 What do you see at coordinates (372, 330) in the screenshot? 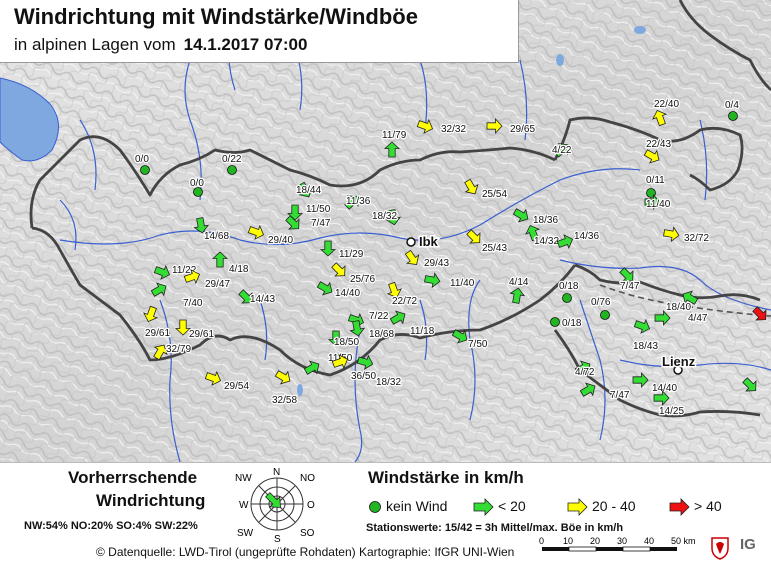
I see `station-low-arrow: 18/68` at bounding box center [372, 330].